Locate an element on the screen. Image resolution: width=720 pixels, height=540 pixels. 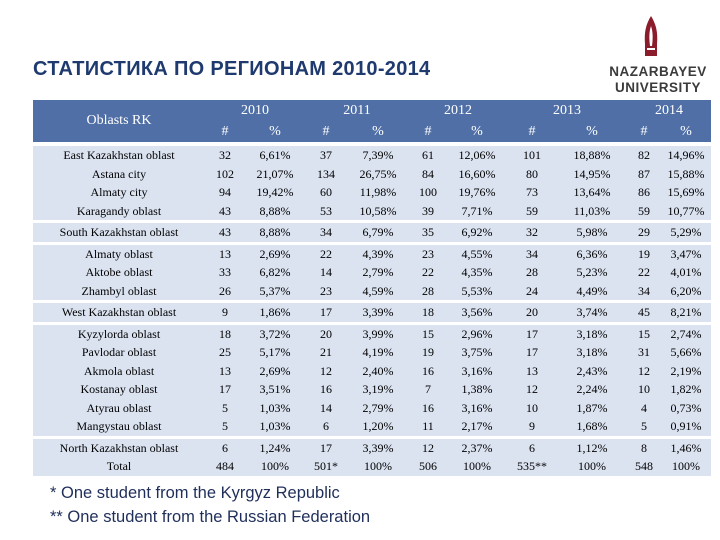
footnote-kyrgyz: * One student from the Kyrgyz Republic is located at coordinates (195, 493).